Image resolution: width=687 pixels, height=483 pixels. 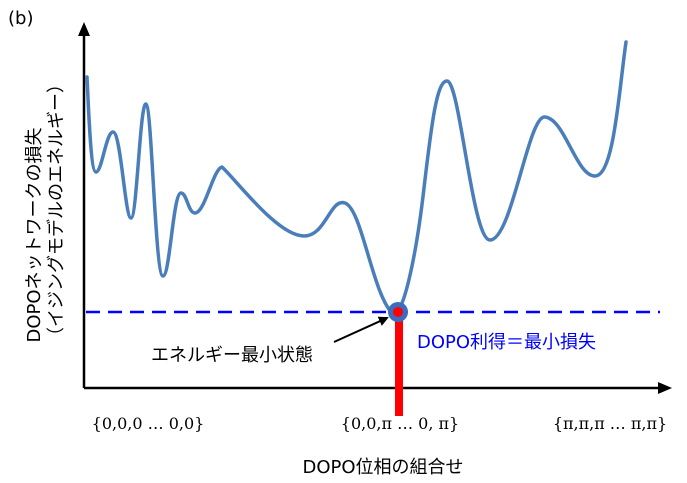 What do you see at coordinates (610, 423) in the screenshot?
I see `x-tick-label-2: {π,π,π … π,π}` at bounding box center [610, 423].